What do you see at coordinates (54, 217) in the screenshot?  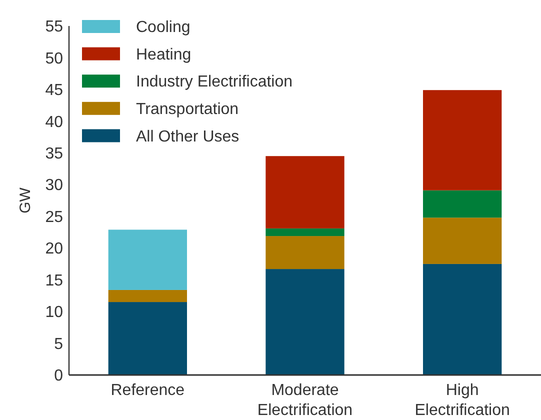 I see `y-tick-label: 25` at bounding box center [54, 217].